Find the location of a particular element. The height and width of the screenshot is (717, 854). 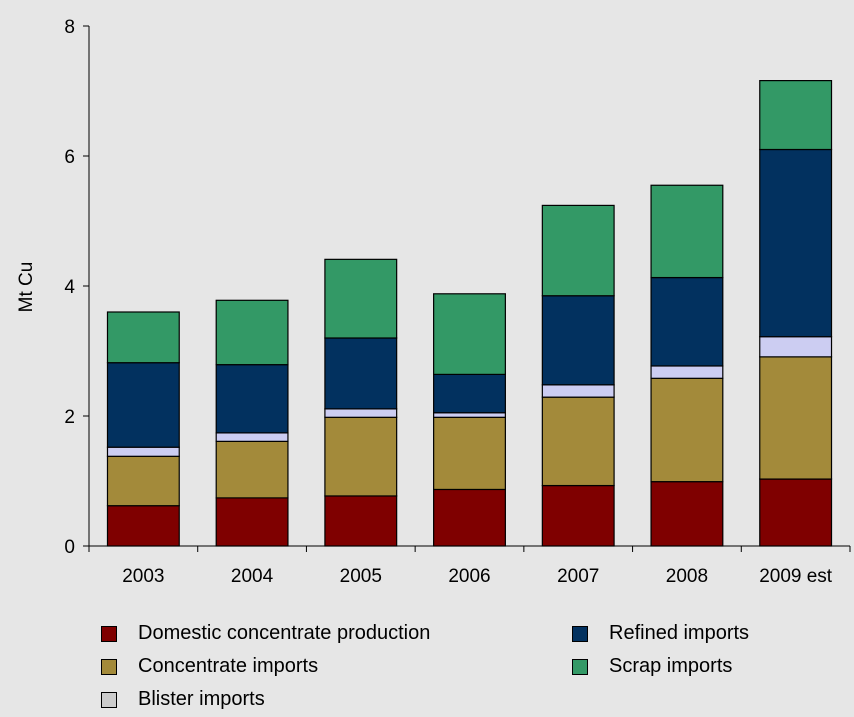

y-tick-label: 4 is located at coordinates (69, 287).